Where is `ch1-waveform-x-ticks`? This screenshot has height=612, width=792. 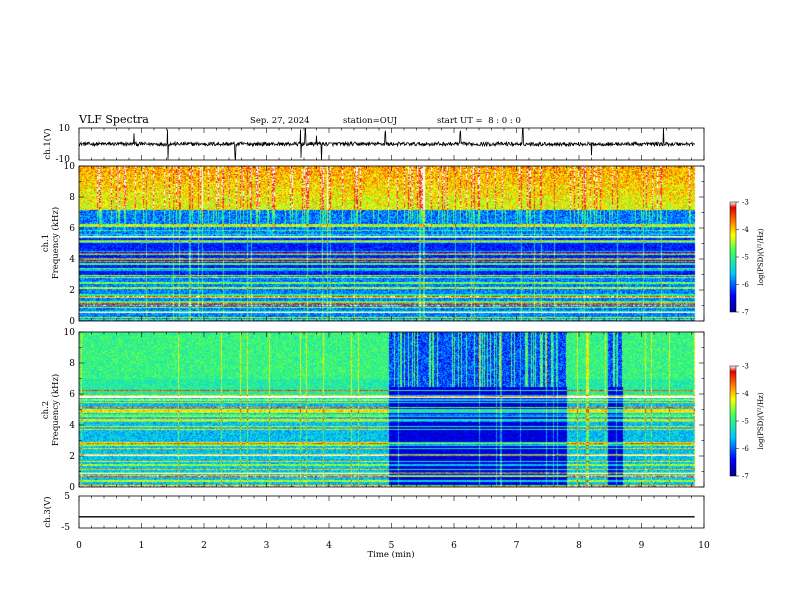 ch1-waveform-x-ticks is located at coordinates (391, 144).